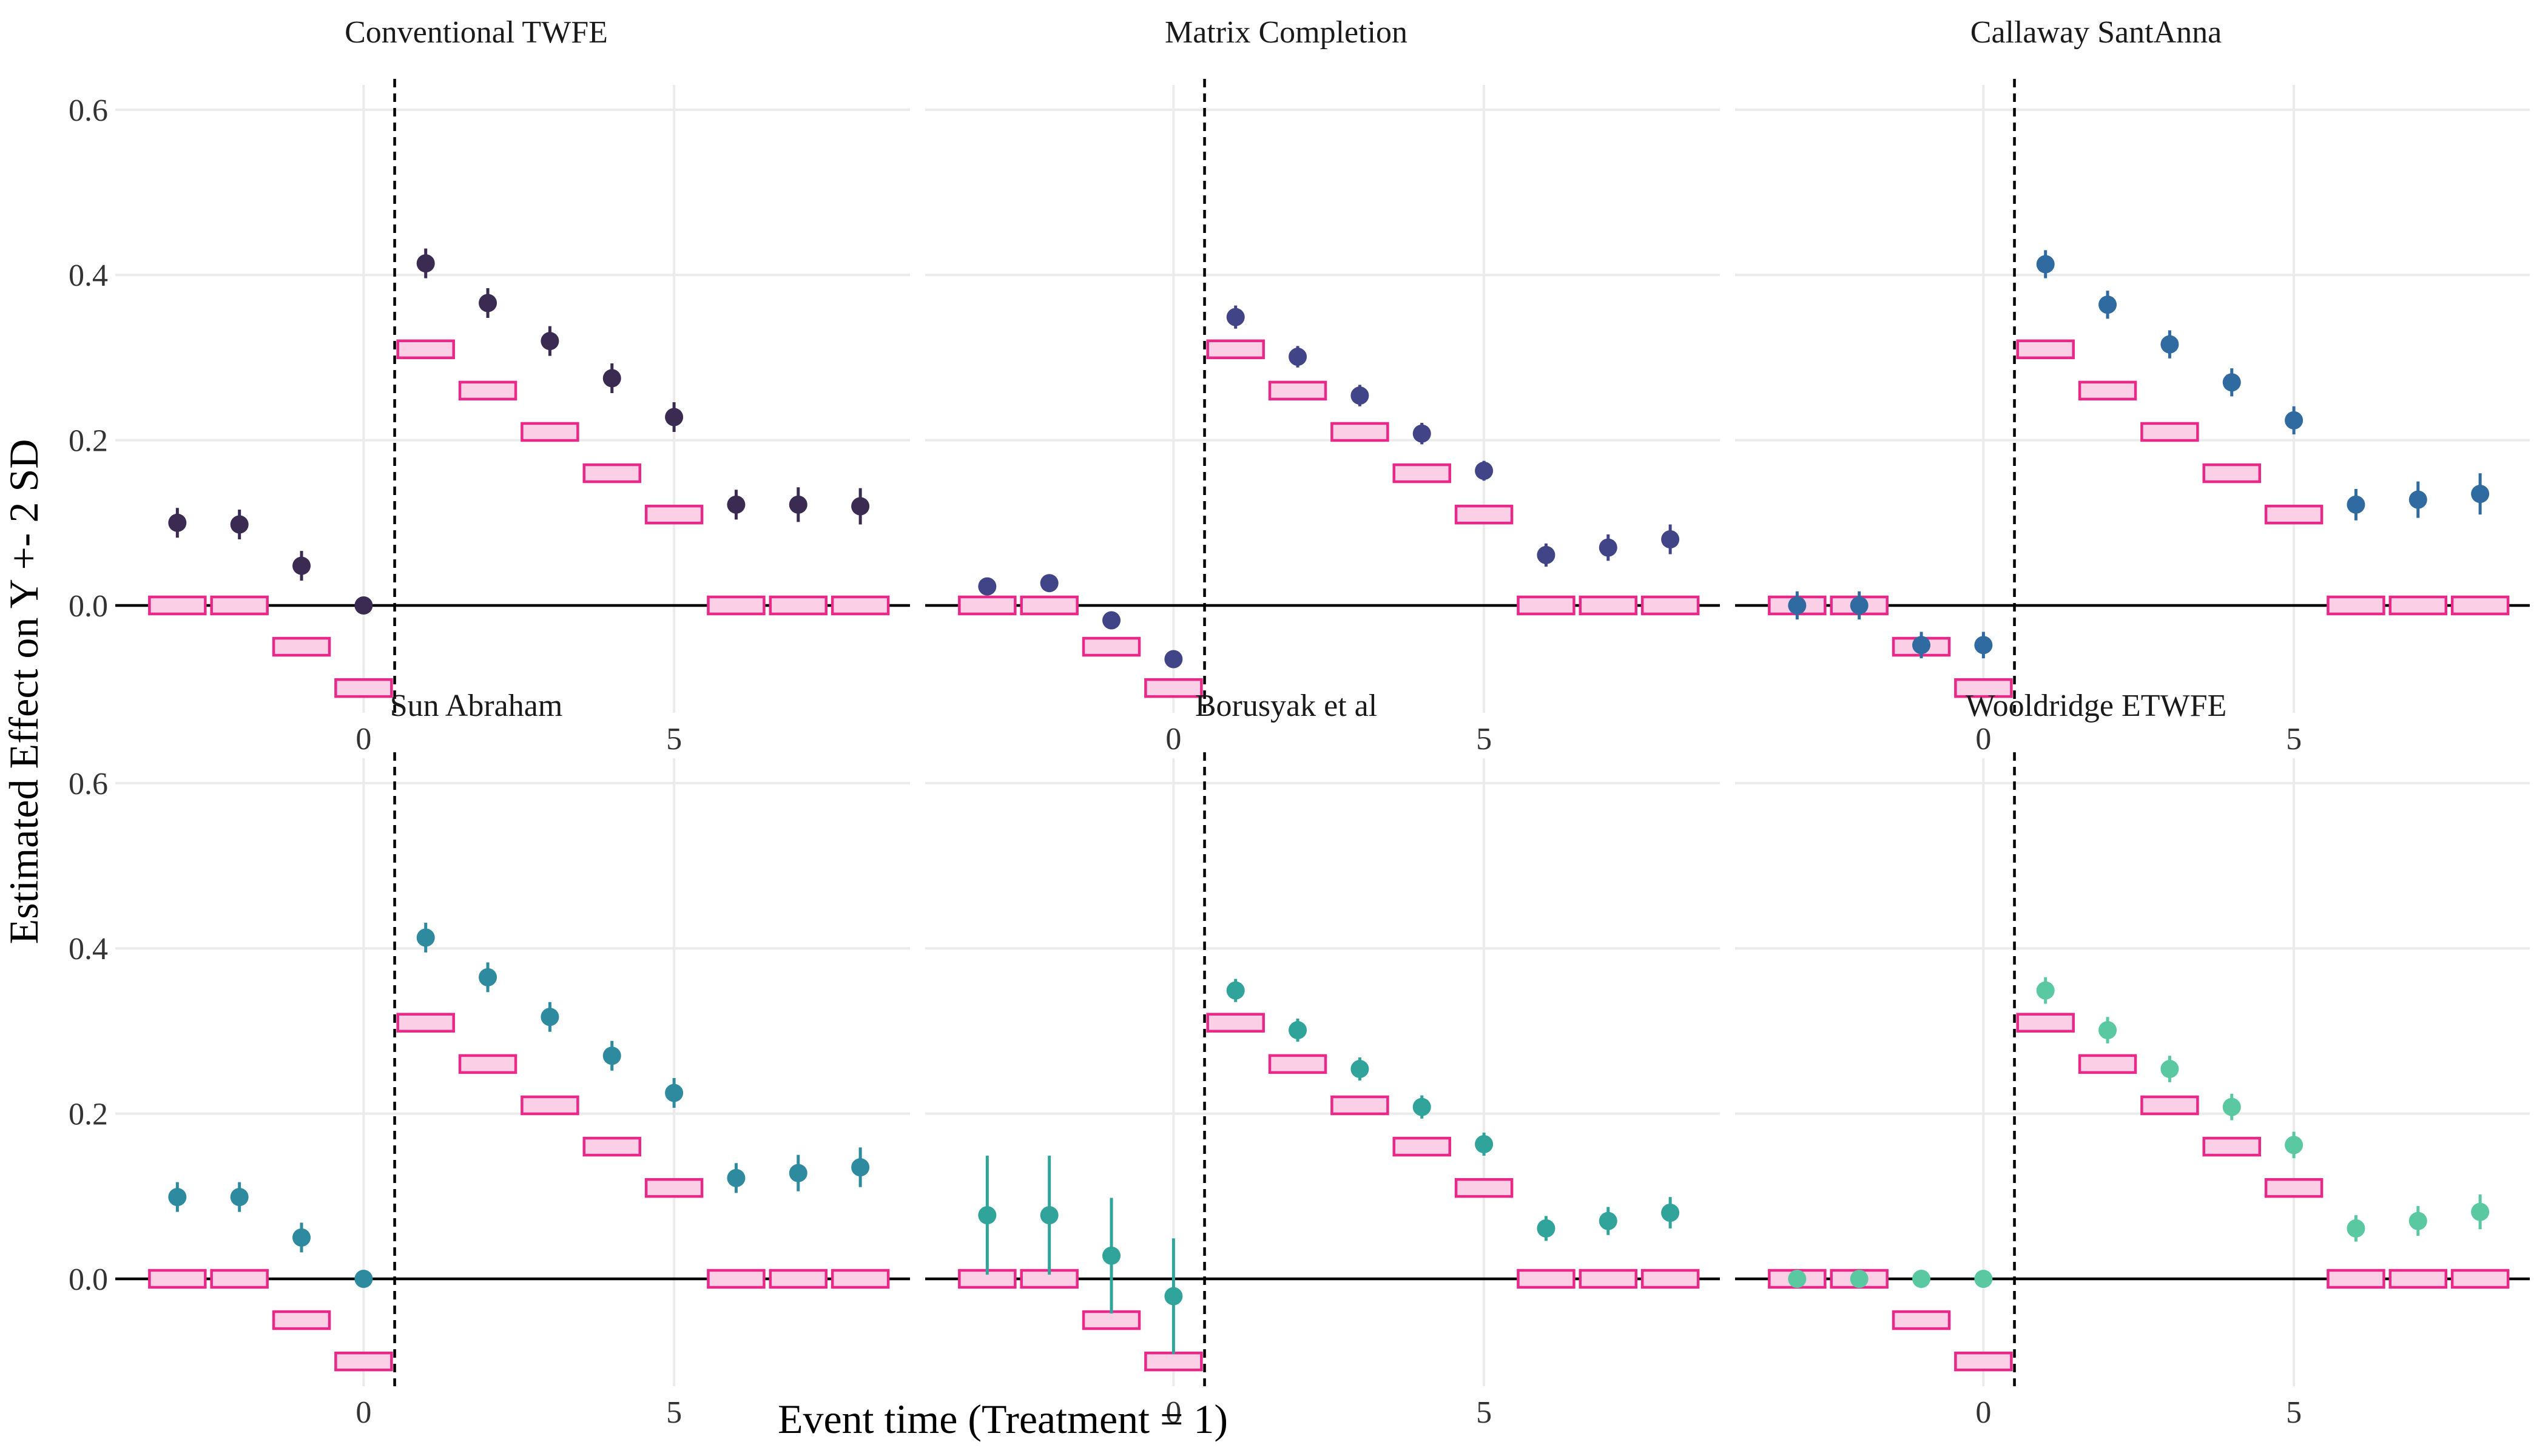 The width and height of the screenshot is (2548, 1456). I want to click on x-axis-title: Event time (Treatment = 1), so click(1003, 1419).